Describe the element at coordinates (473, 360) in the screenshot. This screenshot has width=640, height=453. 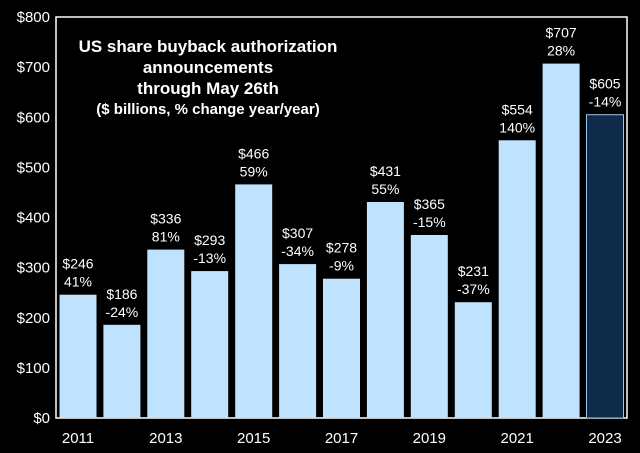
I see `bar-2020` at that location.